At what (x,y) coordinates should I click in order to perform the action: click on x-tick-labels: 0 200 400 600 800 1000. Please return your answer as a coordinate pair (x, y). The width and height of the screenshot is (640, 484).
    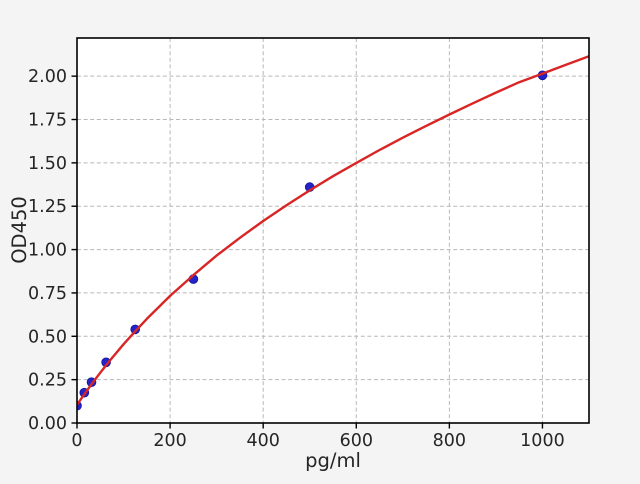
    Looking at the image, I should click on (317, 441).